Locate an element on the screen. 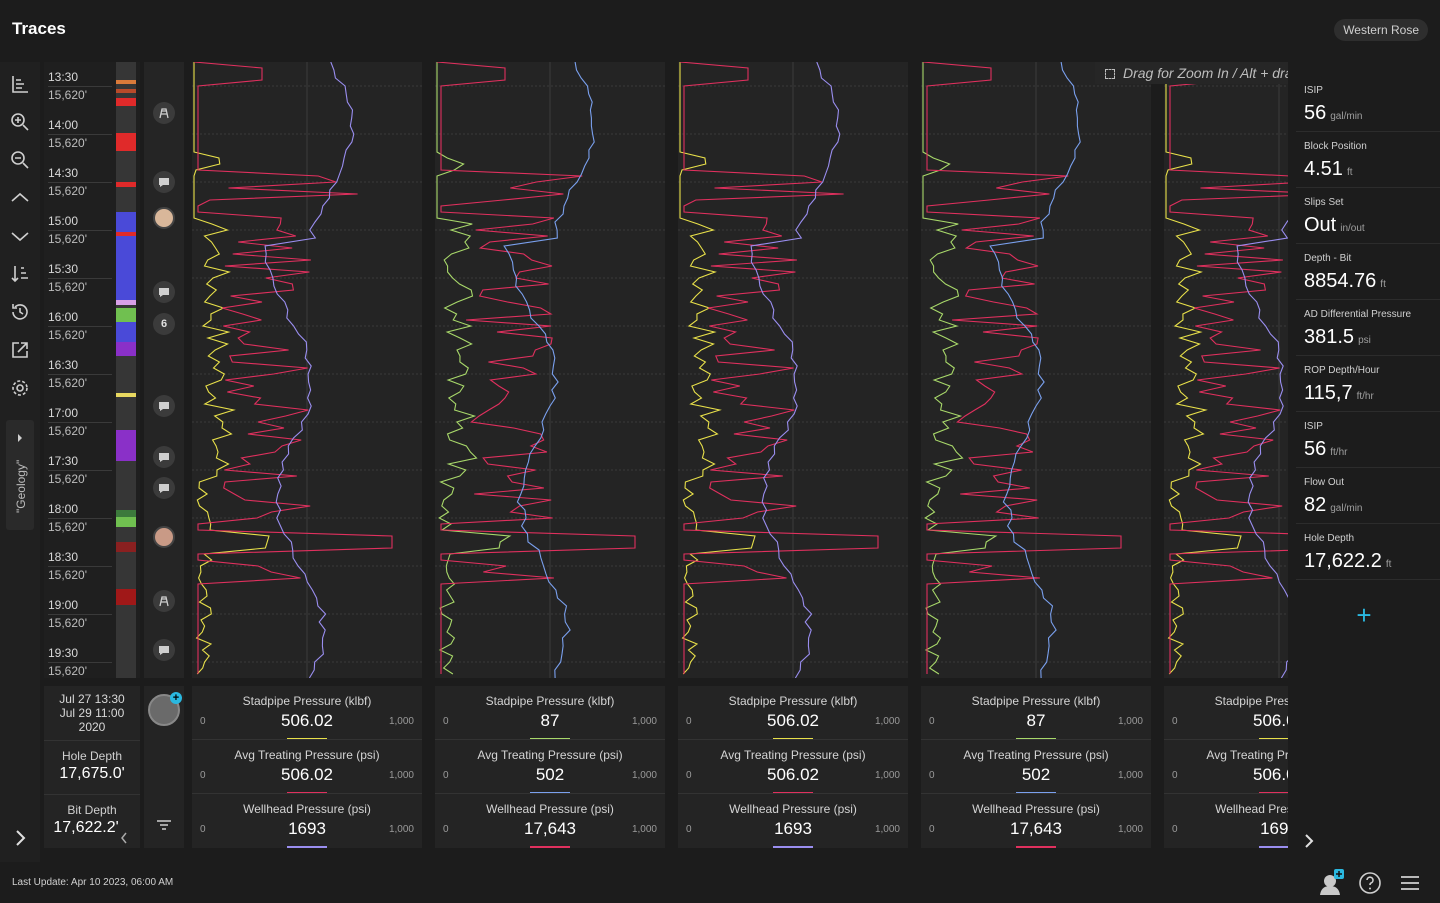  zoom-out-icon is located at coordinates (20, 160).